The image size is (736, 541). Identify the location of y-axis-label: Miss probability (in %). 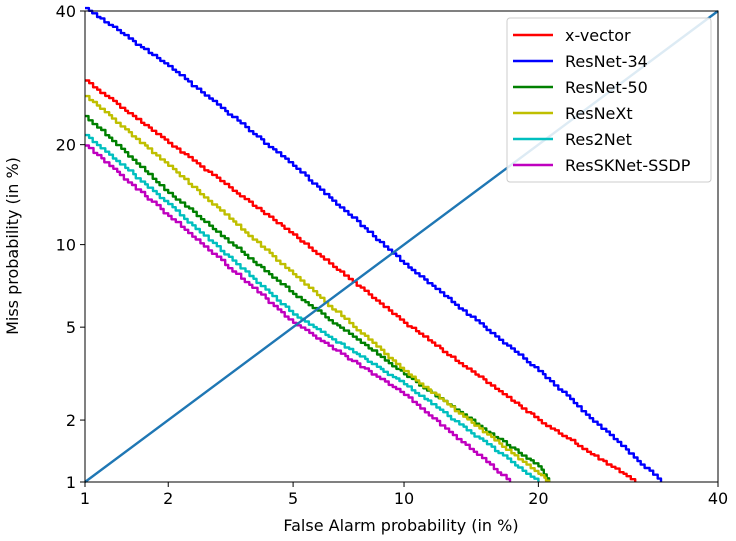
(12, 246).